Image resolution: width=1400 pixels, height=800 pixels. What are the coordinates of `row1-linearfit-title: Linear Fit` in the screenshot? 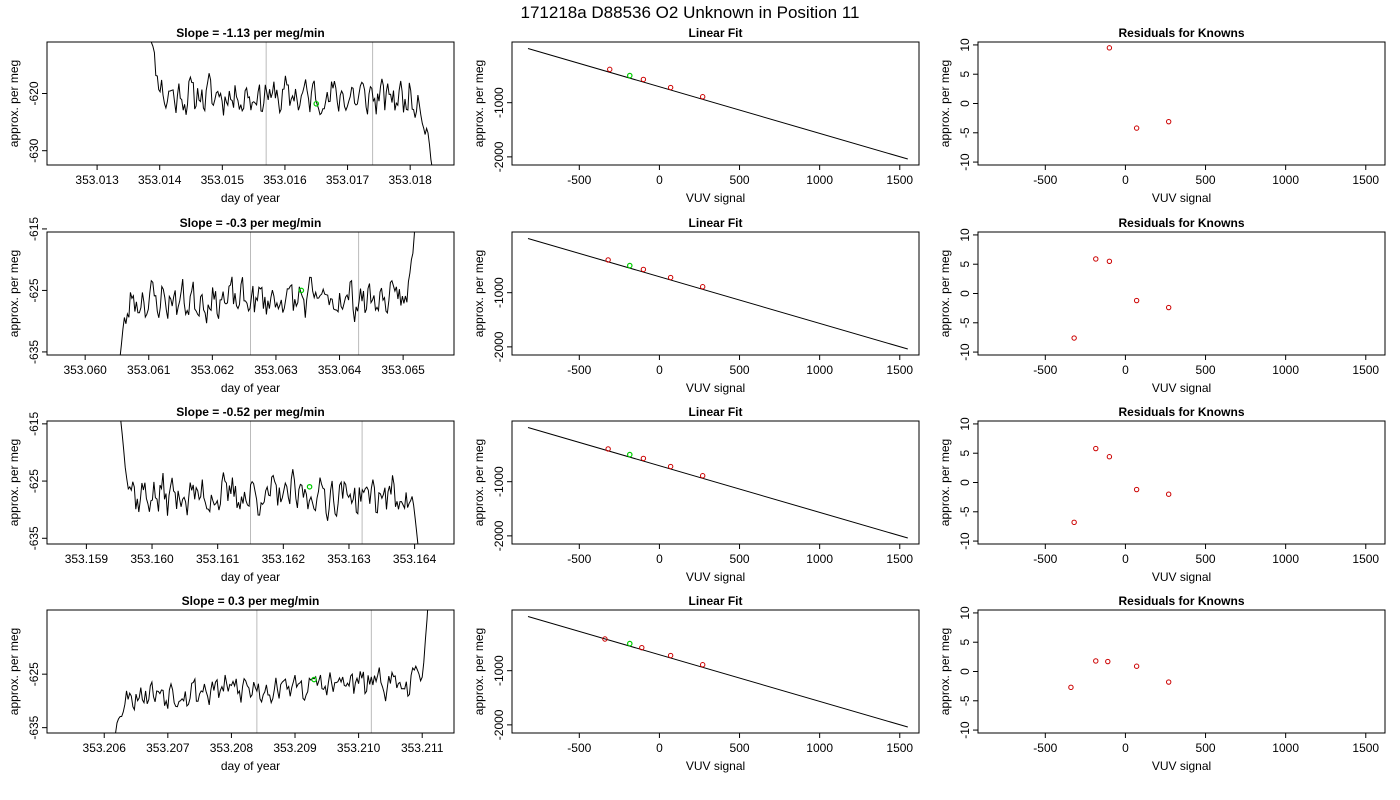 It's located at (715, 33).